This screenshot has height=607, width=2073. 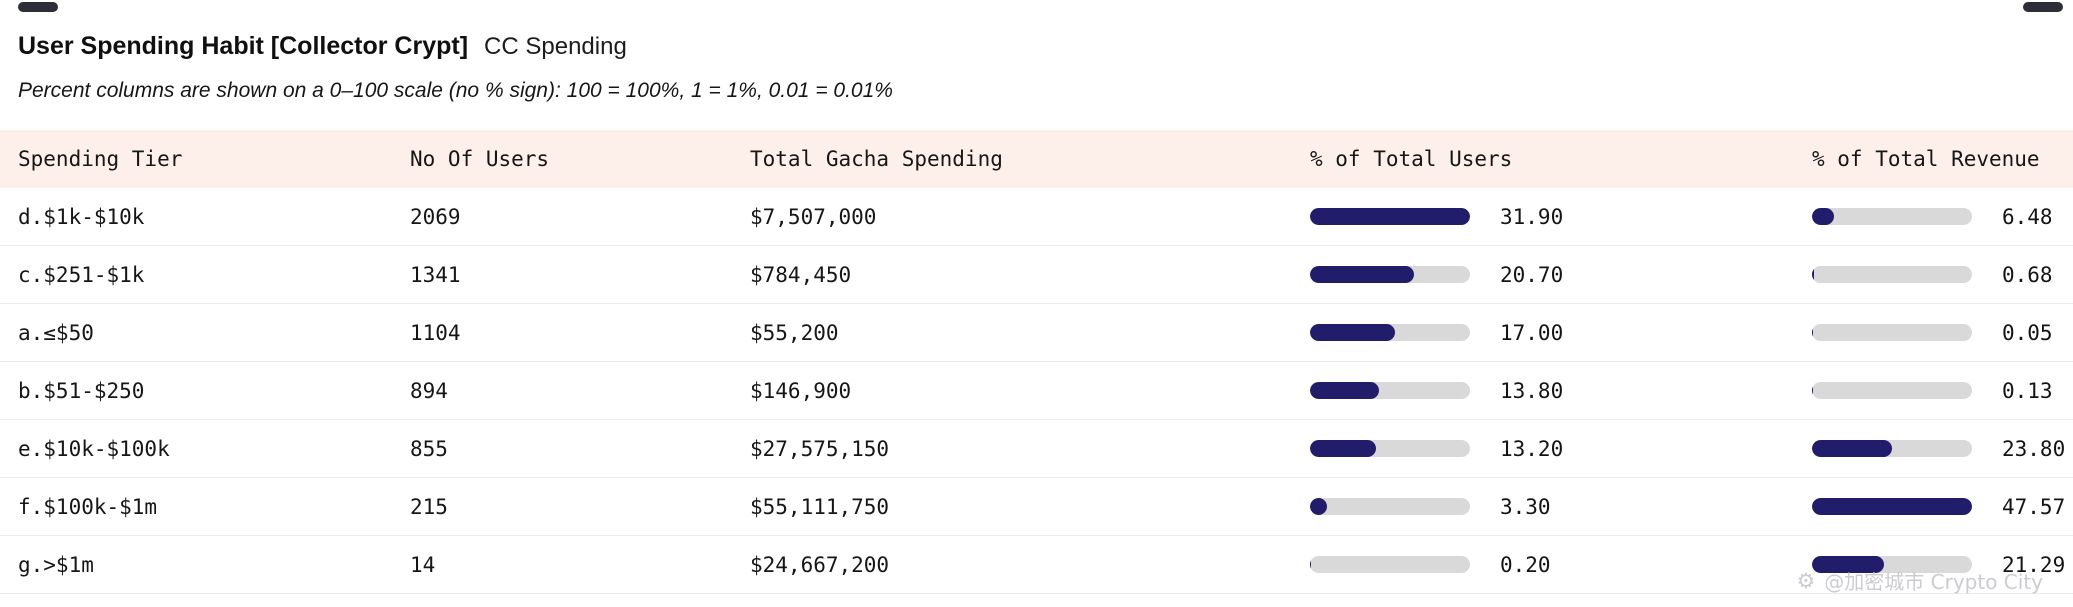 I want to click on users-count-cell: 1341, so click(x=435, y=274).